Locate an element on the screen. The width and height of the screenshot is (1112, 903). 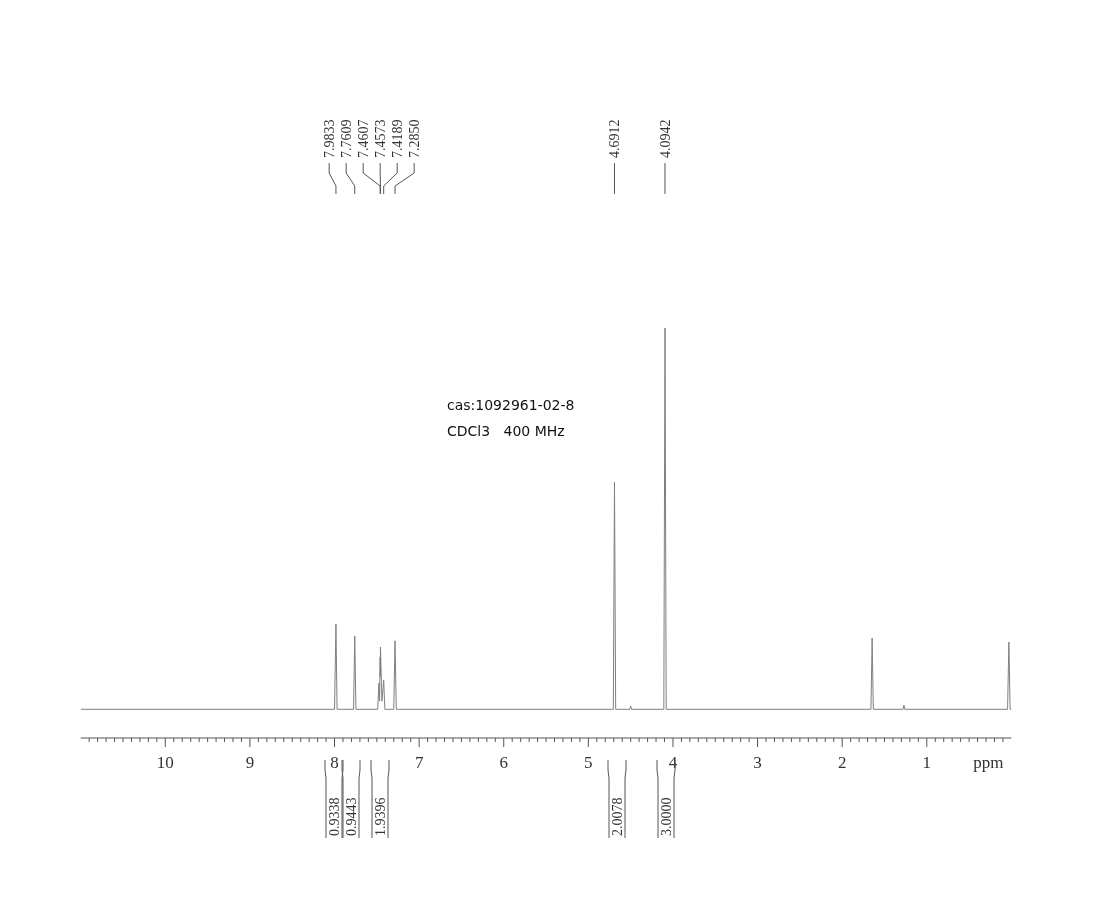
text: 0.9338 is located at coordinates (334, 816).